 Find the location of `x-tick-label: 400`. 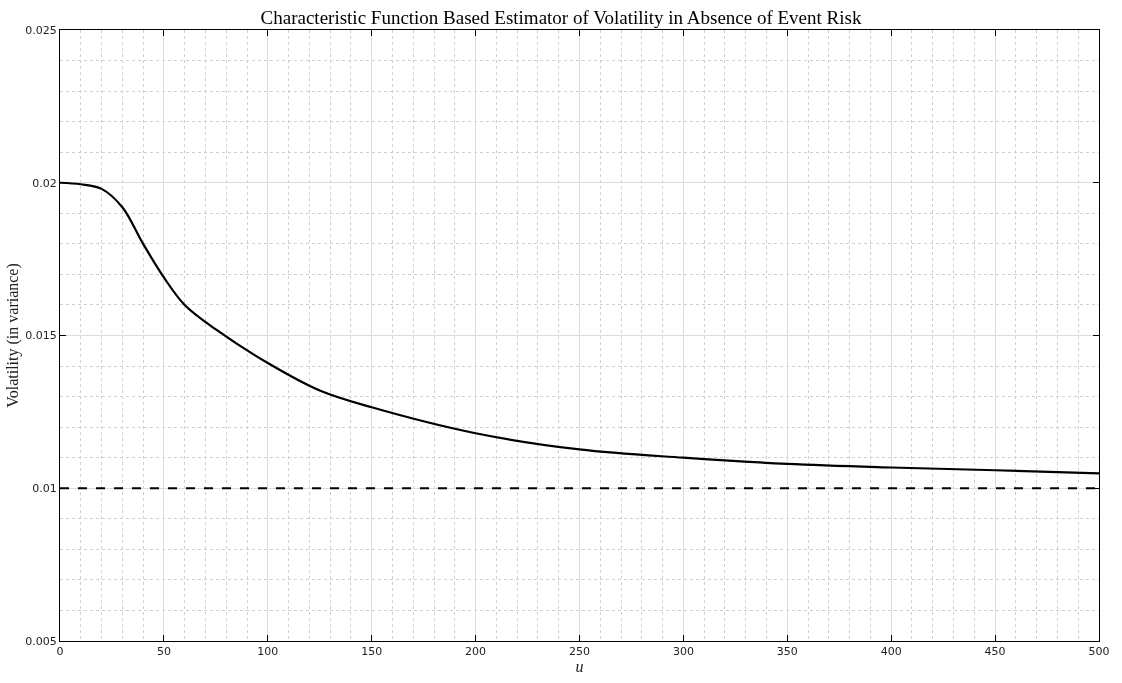

x-tick-label: 400 is located at coordinates (891, 652).